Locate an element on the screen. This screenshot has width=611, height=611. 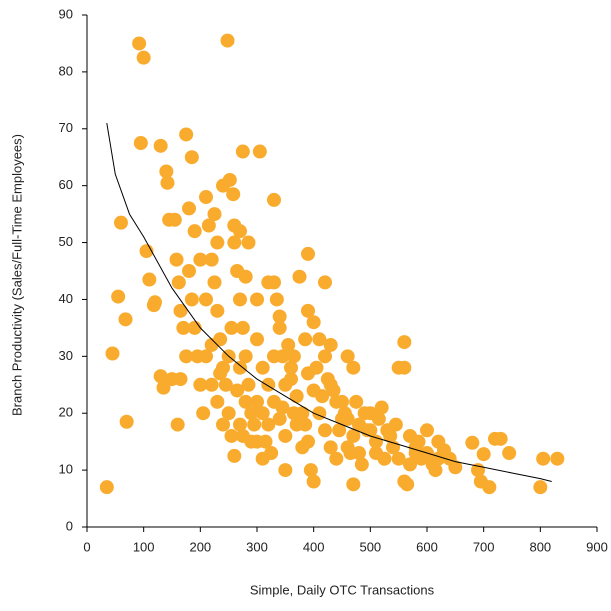
y-tick-label: 60 is located at coordinates (66, 184).